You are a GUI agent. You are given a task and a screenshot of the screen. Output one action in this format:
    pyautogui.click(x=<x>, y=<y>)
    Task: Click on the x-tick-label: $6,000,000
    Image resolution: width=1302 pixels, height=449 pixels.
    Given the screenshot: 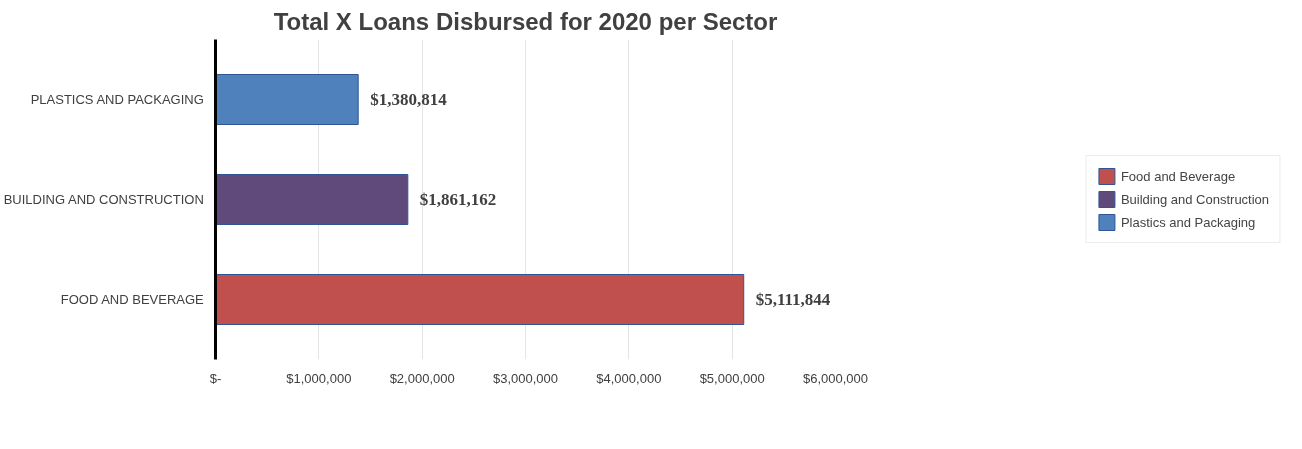 What is the action you would take?
    pyautogui.click(x=835, y=378)
    